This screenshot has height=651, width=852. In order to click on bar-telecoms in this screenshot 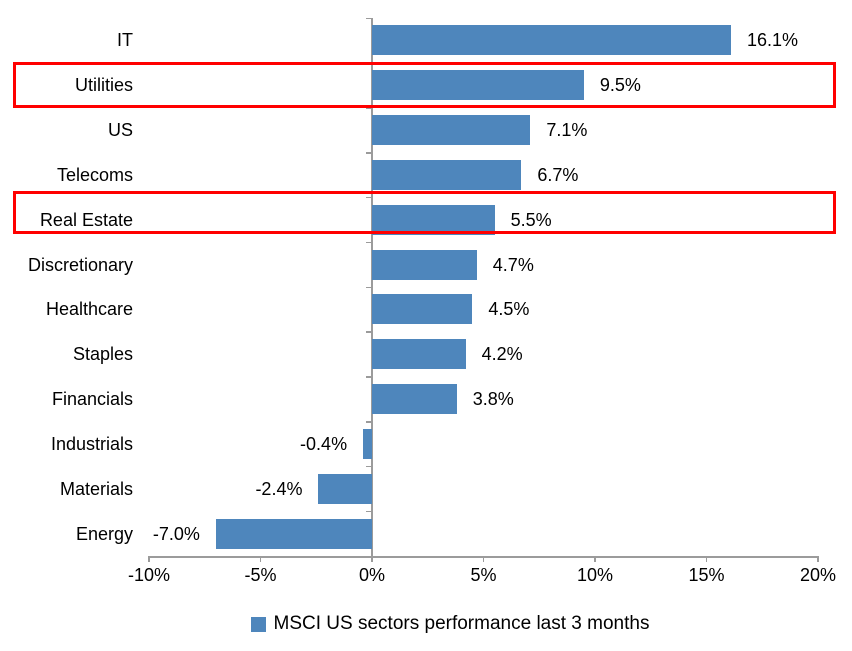, I will do `click(447, 174)`.